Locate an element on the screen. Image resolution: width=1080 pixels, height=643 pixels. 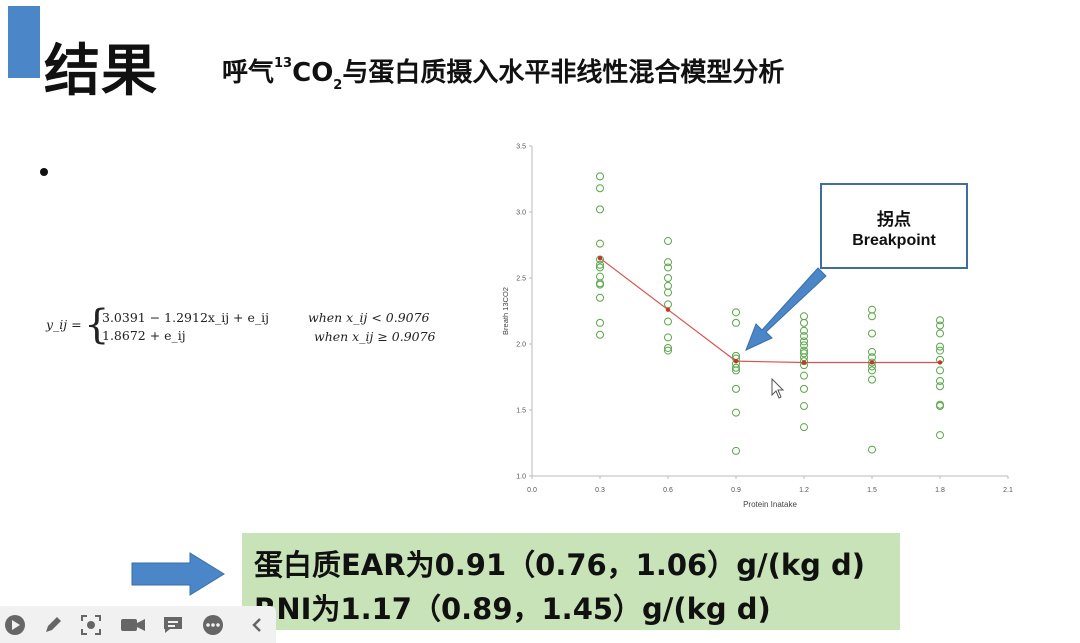
slide-subtitle: 呼气13CO2与蛋白质摄入水平非线性混合模型分析 is located at coordinates (503, 72).